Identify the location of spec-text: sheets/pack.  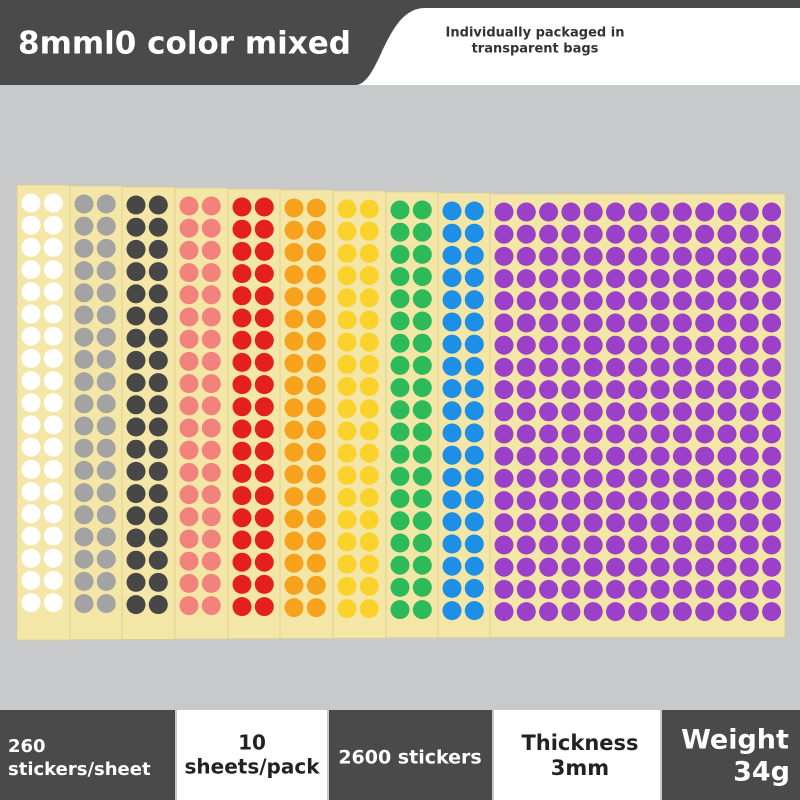
(252, 767).